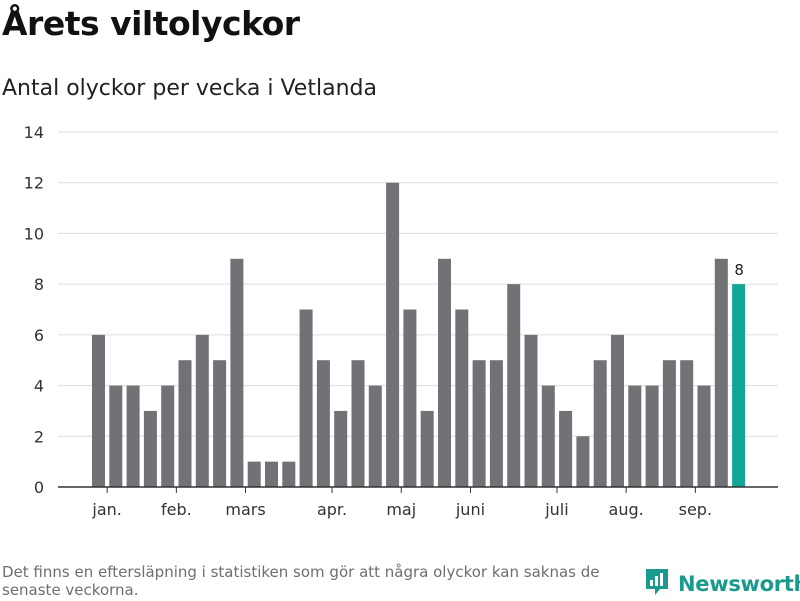 The width and height of the screenshot is (800, 601). What do you see at coordinates (39, 335) in the screenshot?
I see `y-tick-label: 6` at bounding box center [39, 335].